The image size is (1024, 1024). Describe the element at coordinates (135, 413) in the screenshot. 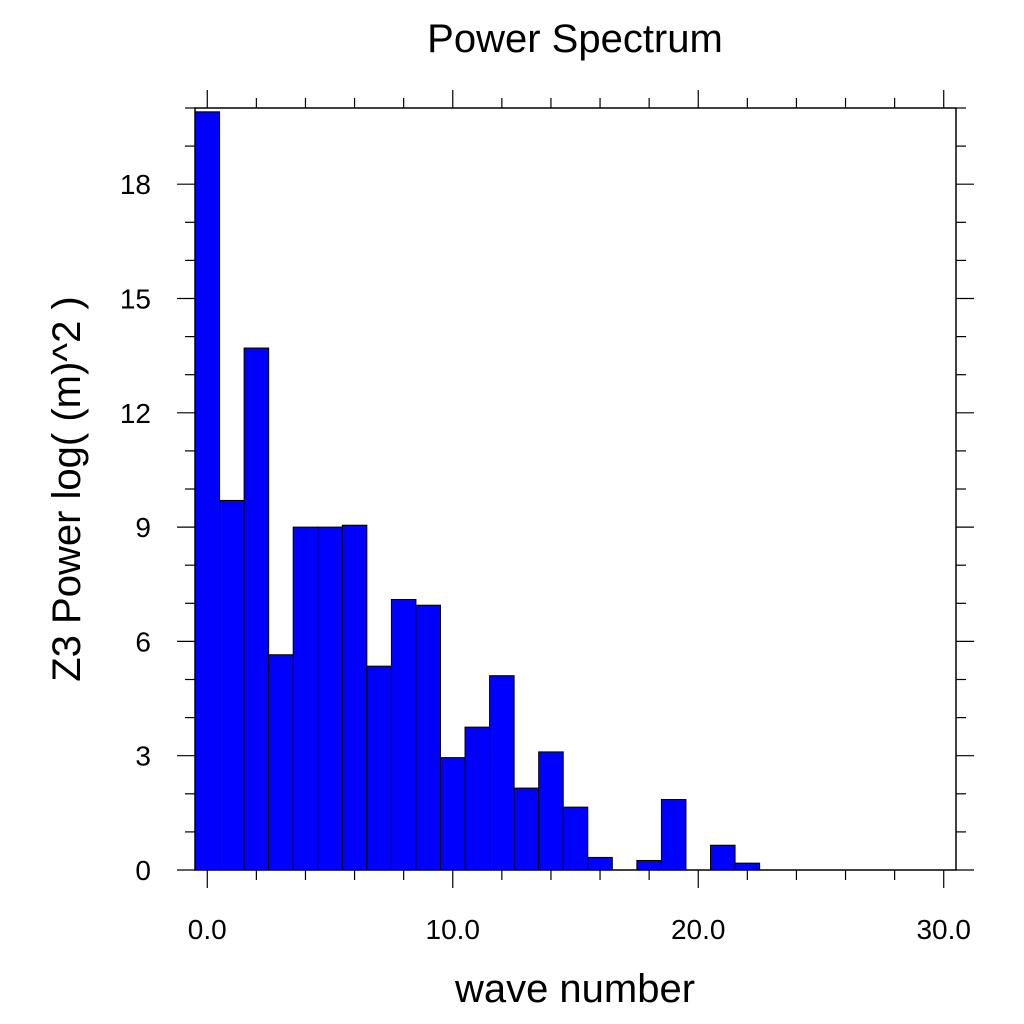

I see `y-tick-label: 12` at that location.